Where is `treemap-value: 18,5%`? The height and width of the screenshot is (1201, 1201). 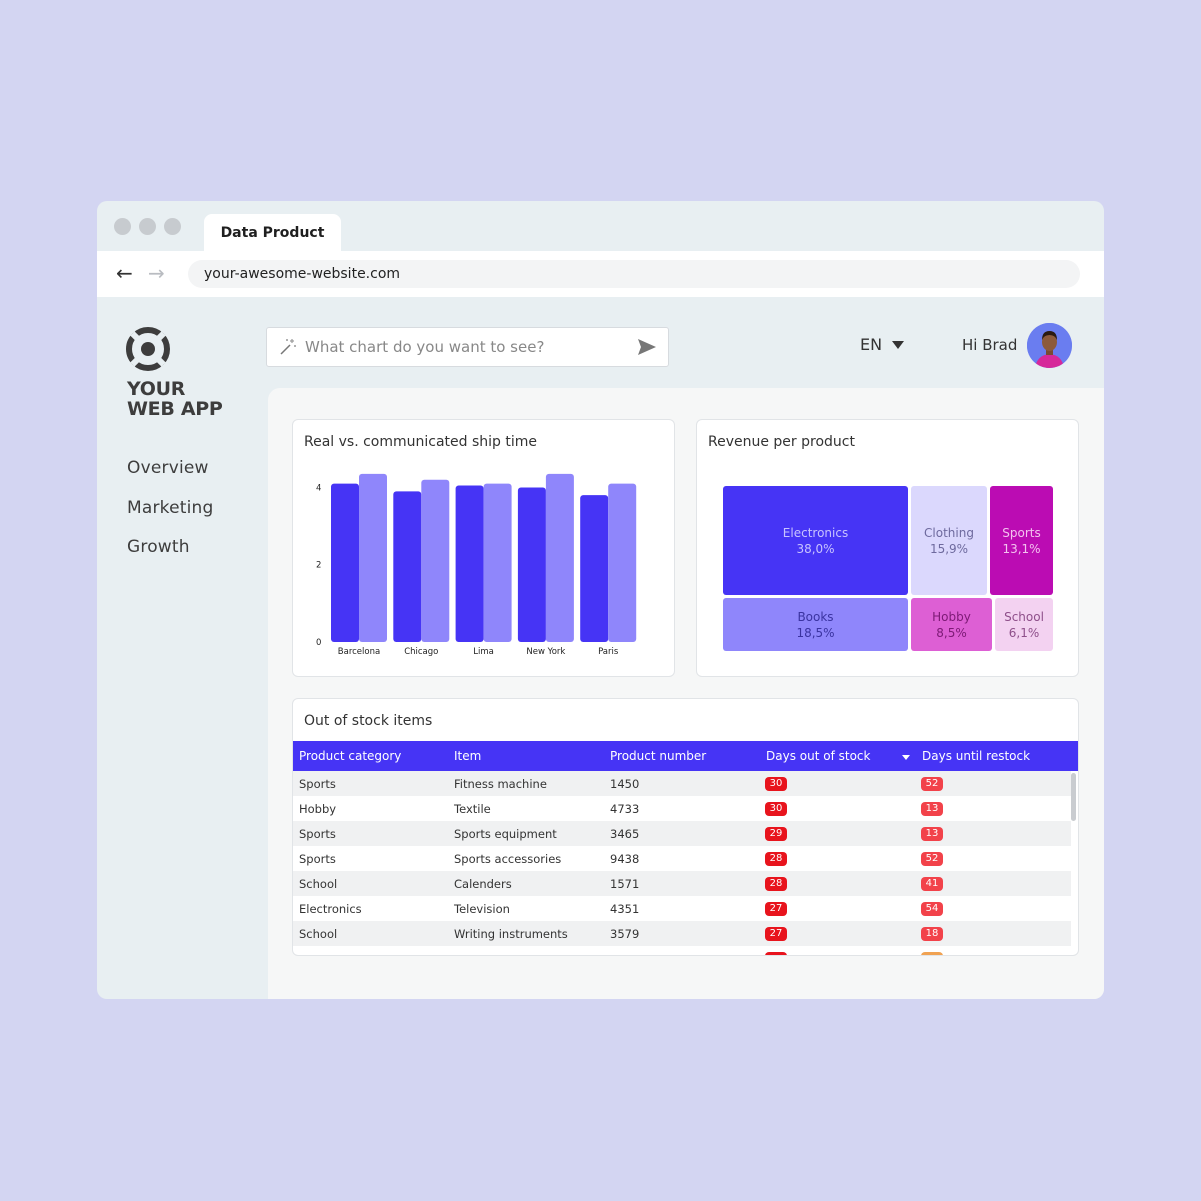
treemap-value: 18,5% is located at coordinates (815, 632).